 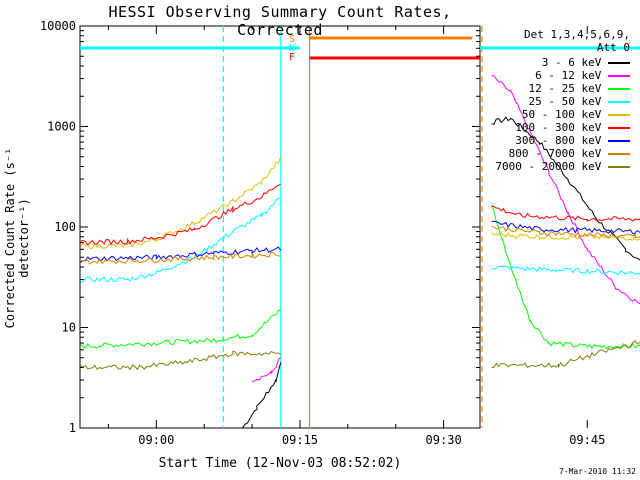 I want to click on legend-item: 800 - 7000 keV, so click(x=569, y=153).